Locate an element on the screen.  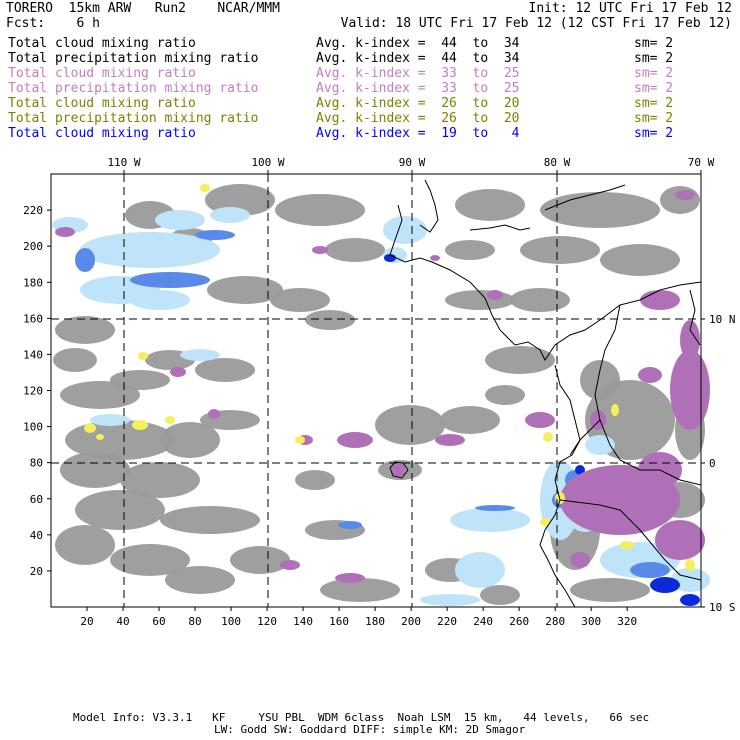
legend-kindex: Avg. k-index = 44 to 34 is located at coordinates (418, 58).